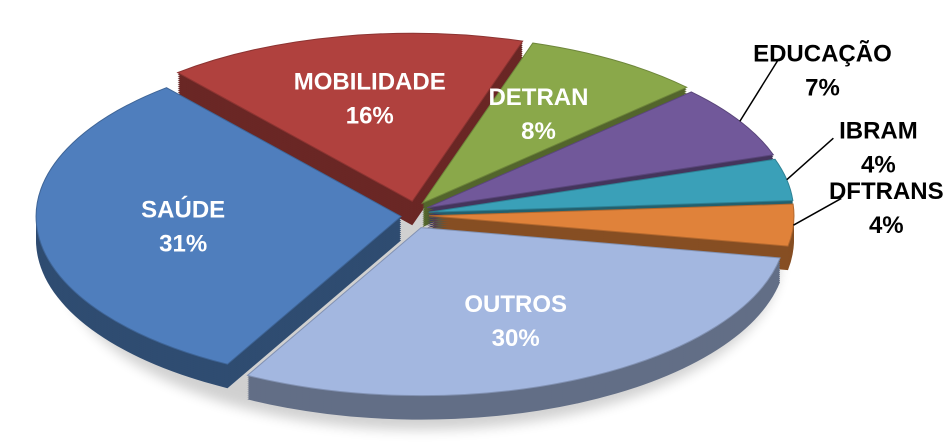 Image resolution: width=944 pixels, height=448 pixels. I want to click on slice-label: DFTRANS, so click(886, 191).